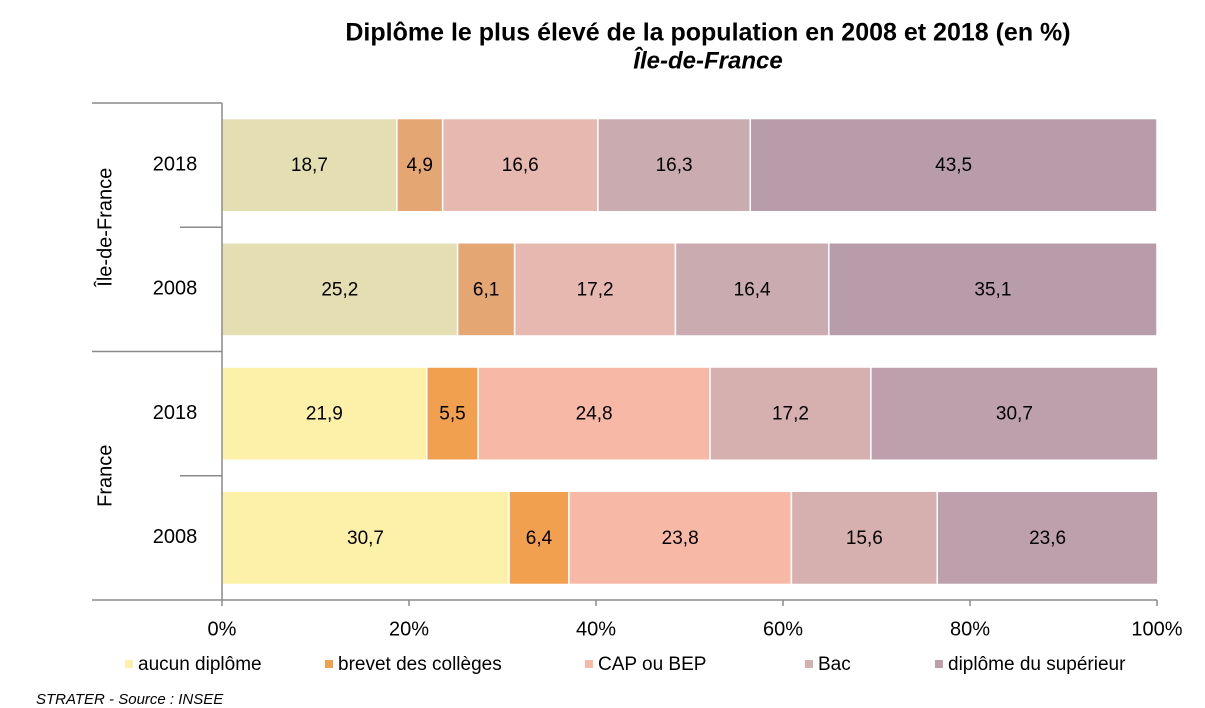 This screenshot has height=708, width=1205. Describe the element at coordinates (130, 699) in the screenshot. I see `source: STRATER - Source : INSEE` at that location.